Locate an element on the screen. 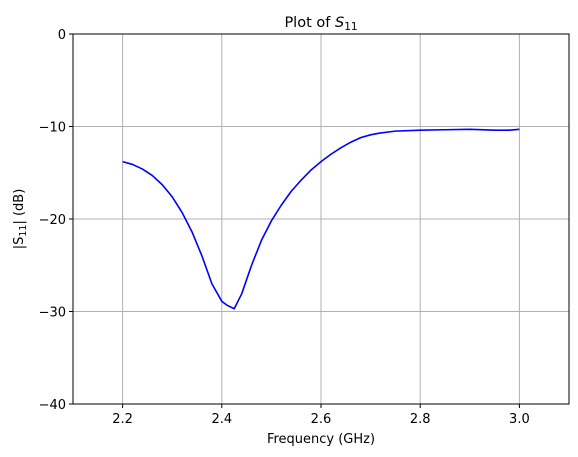 The height and width of the screenshot is (457, 578). y-axis-ticks: −40 −30 −20 −10 0 is located at coordinates (56, 220).